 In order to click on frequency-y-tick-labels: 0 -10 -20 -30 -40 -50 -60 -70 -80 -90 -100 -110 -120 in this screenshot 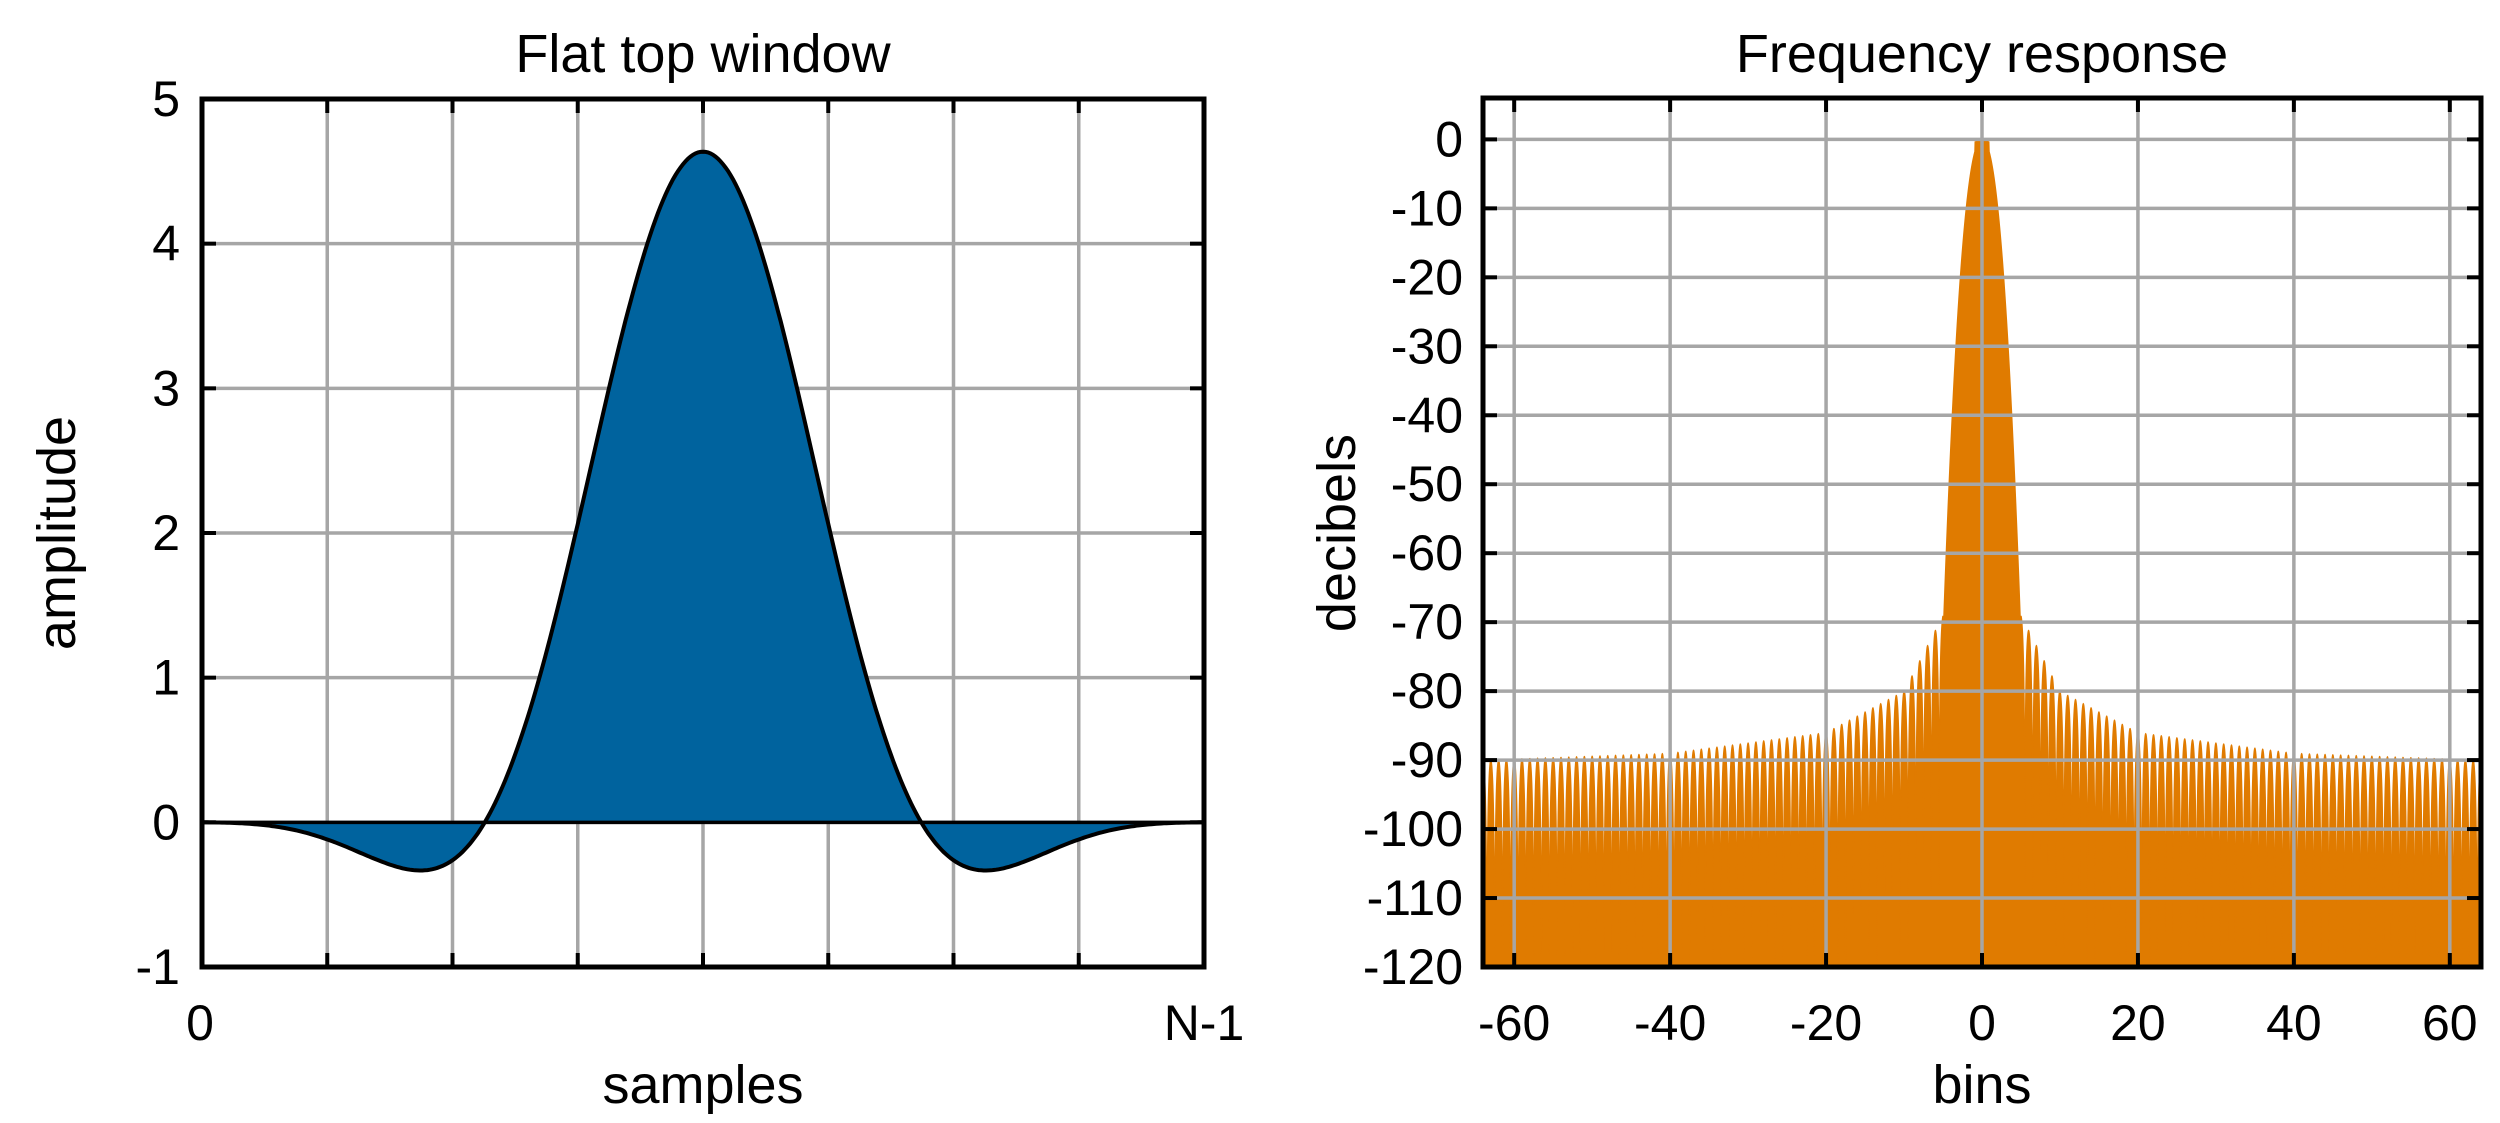, I will do `click(1413, 553)`.